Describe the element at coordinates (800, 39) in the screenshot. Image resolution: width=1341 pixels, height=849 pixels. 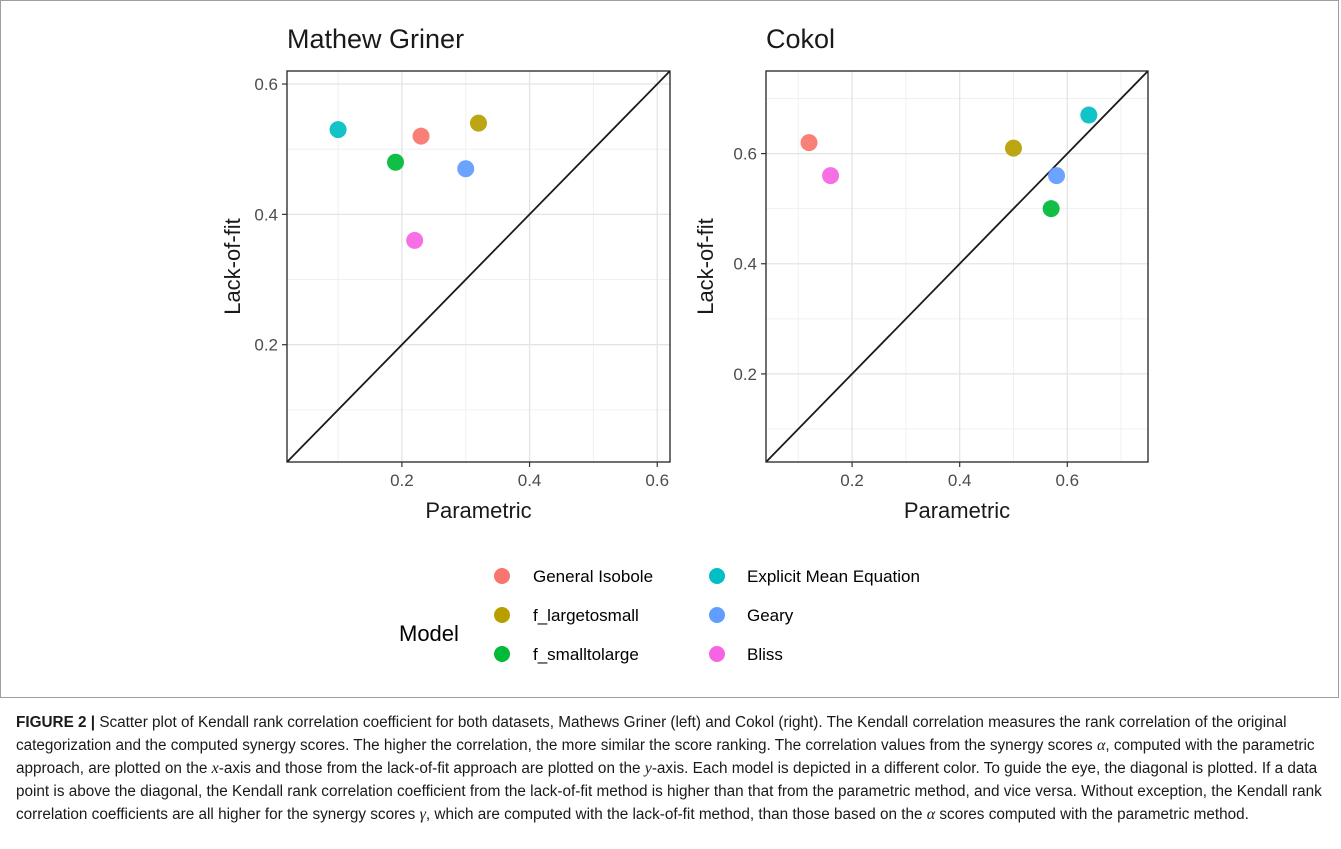
I see `chart-title: Cokol` at that location.